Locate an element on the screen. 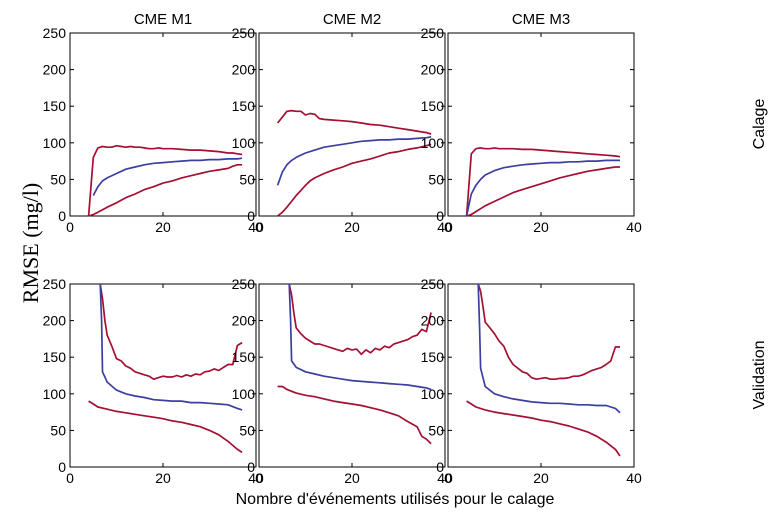 The image size is (773, 518). panel-validation-3: 0 50 100 150 200 250 0 20 40 is located at coordinates (531, 381).